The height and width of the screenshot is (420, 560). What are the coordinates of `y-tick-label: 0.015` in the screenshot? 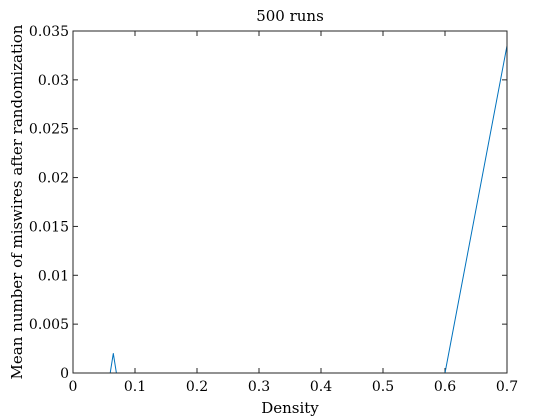 It's located at (49, 227).